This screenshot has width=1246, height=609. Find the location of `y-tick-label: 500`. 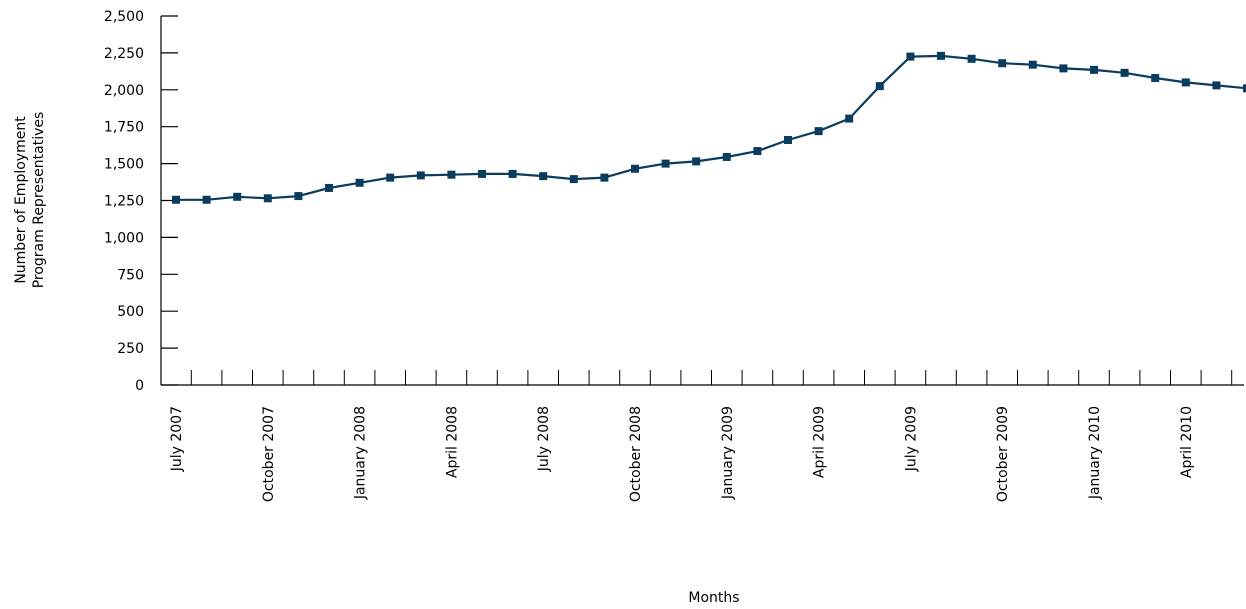

y-tick-label: 500 is located at coordinates (130, 312).